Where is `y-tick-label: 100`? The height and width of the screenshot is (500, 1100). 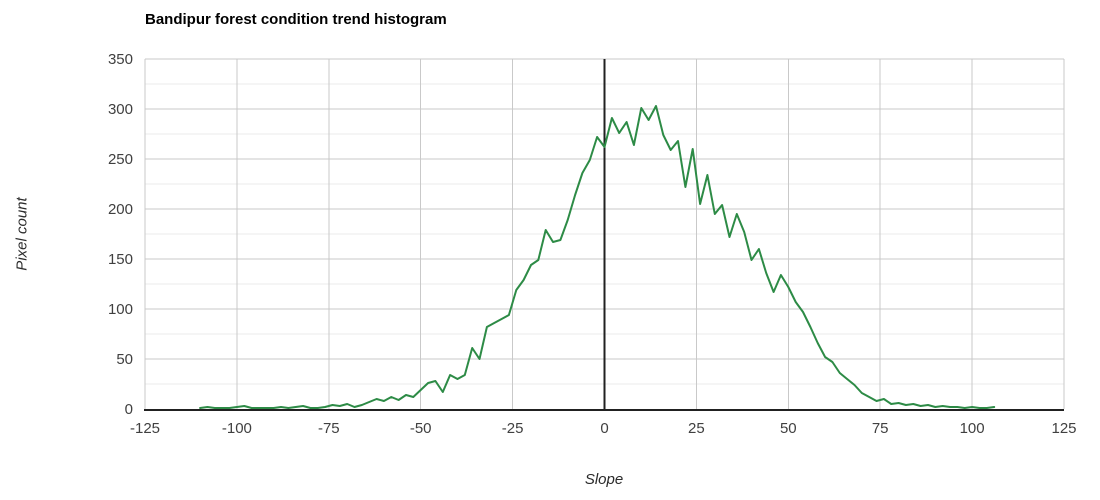
y-tick-label: 100 is located at coordinates (120, 309).